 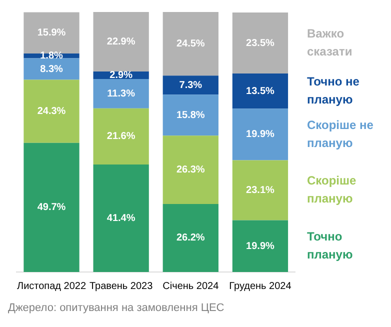 I want to click on data-label: 11.3%, so click(x=121, y=94).